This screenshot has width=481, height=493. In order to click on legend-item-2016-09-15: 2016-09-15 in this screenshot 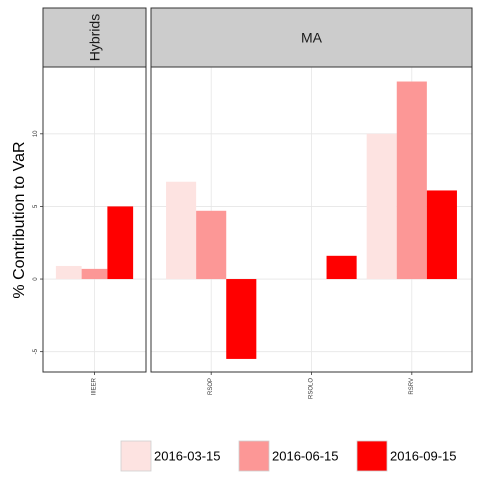, I will do `click(406, 456)`.